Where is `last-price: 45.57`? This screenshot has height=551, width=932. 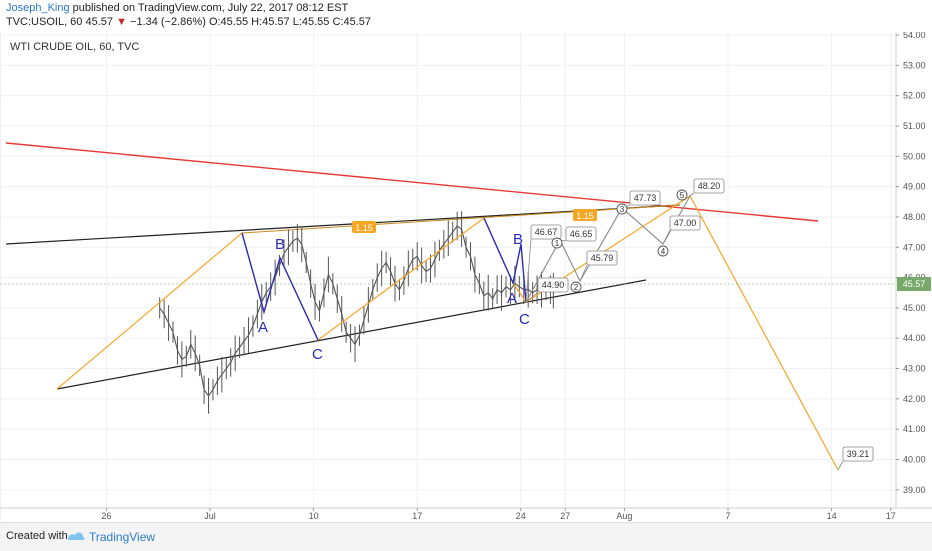
last-price: 45.57 is located at coordinates (99, 22).